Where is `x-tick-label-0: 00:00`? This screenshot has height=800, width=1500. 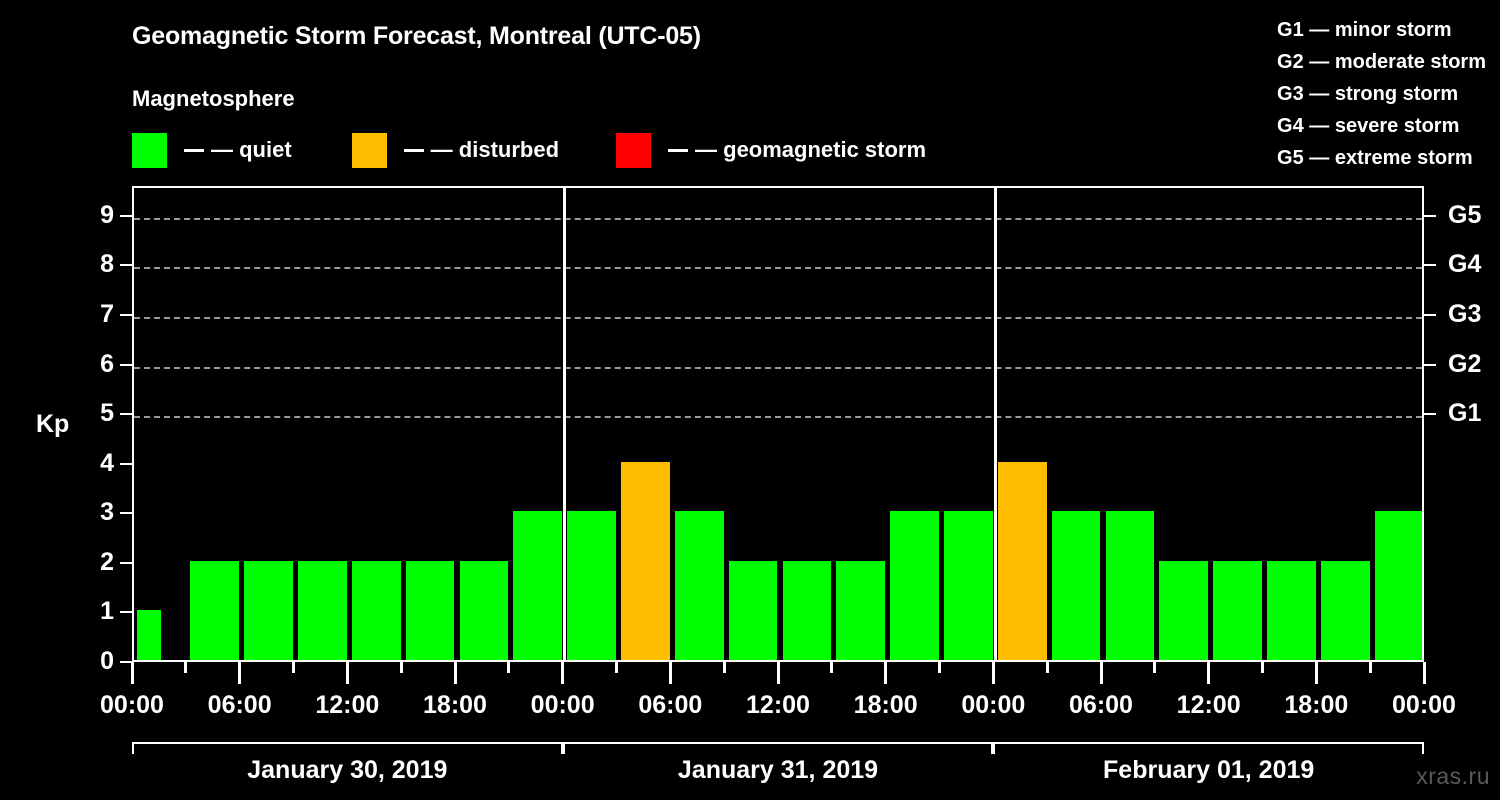
x-tick-label-0: 00:00 is located at coordinates (132, 705).